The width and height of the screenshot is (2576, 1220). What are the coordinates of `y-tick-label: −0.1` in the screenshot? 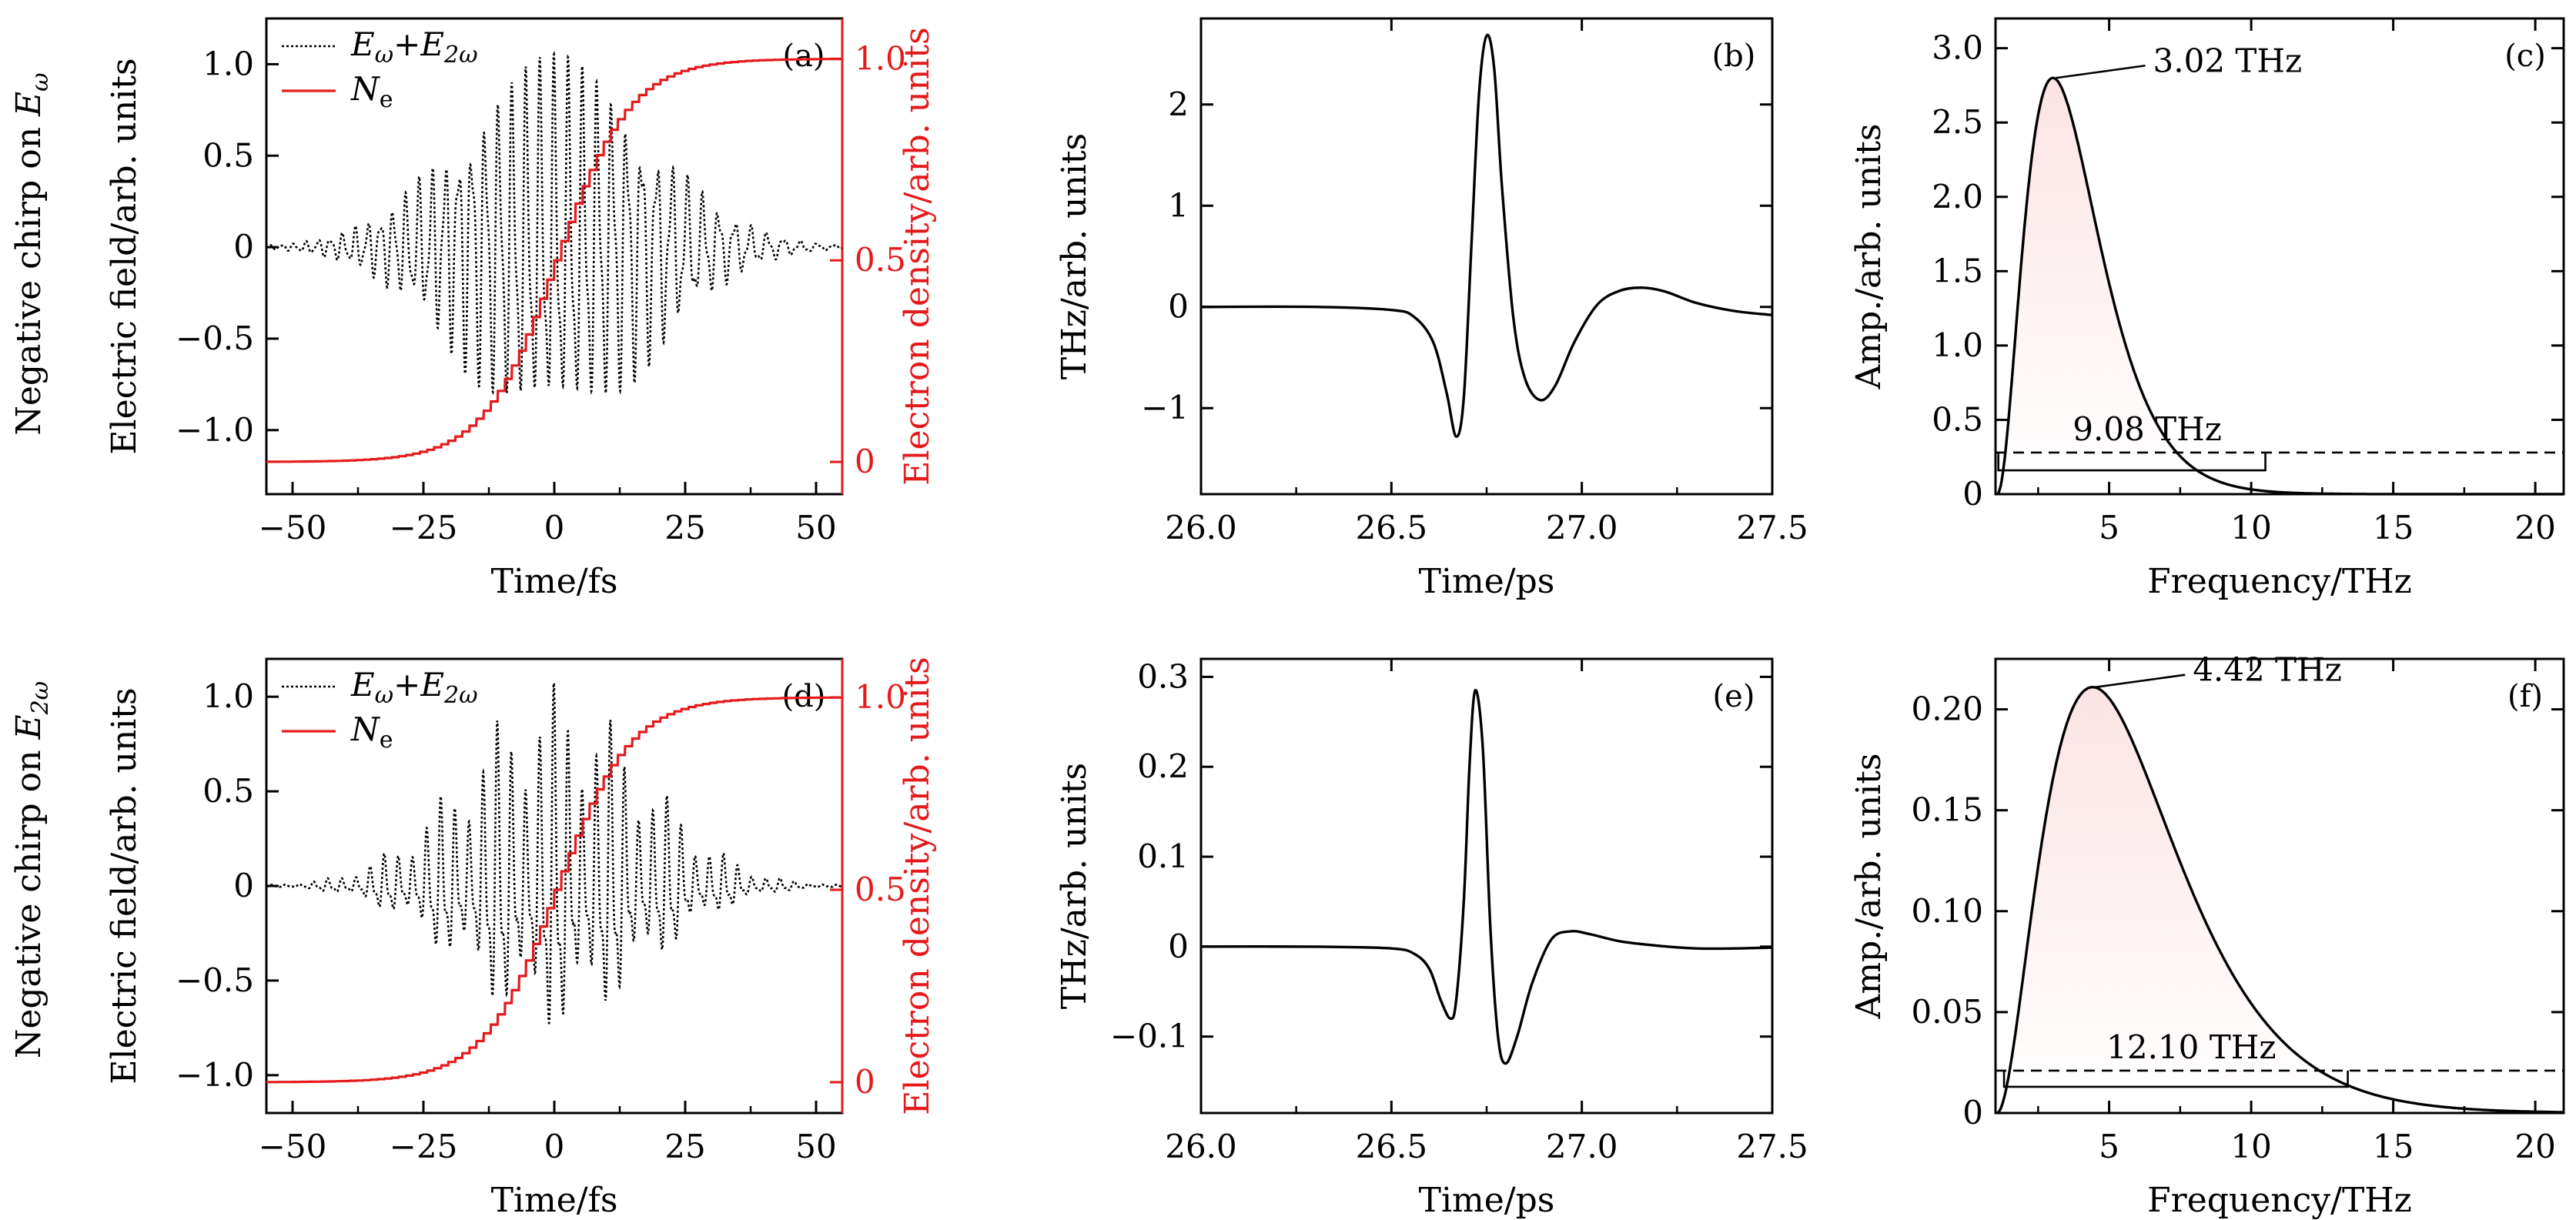 It's located at (1149, 1036).